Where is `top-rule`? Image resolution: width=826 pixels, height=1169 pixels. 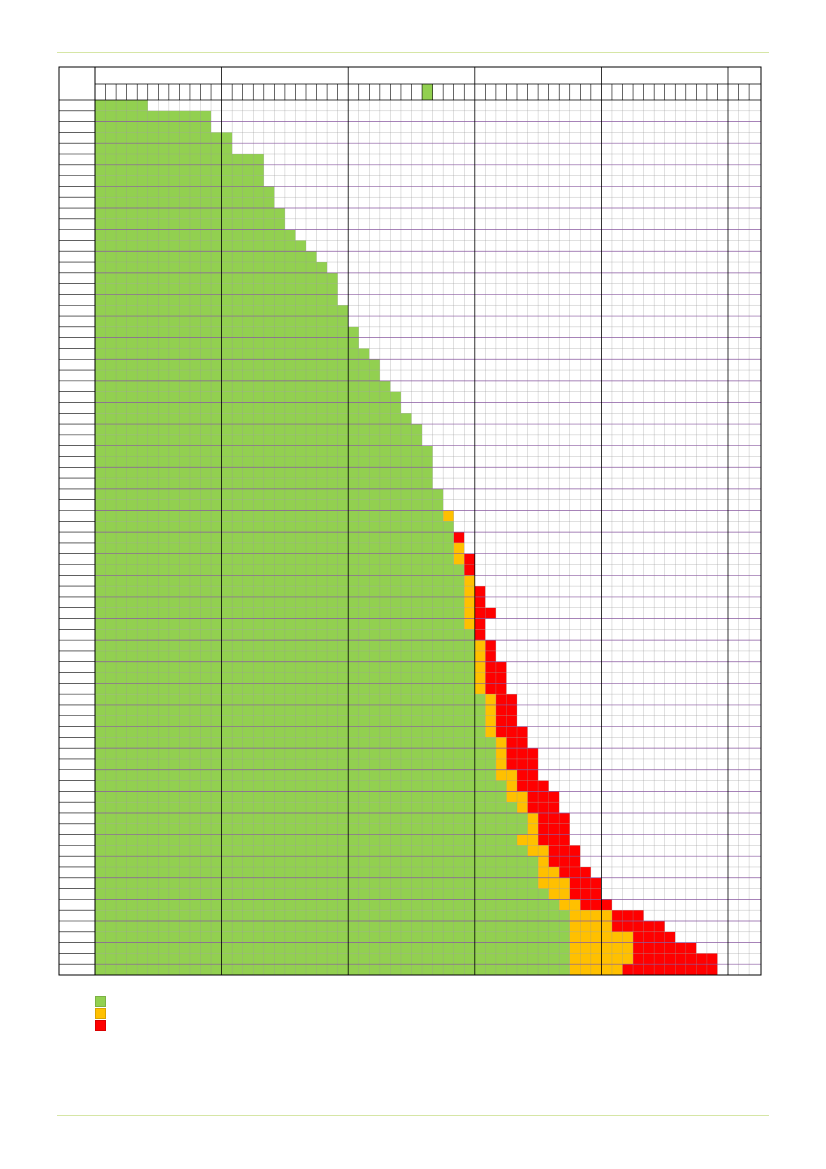
top-rule is located at coordinates (413, 52).